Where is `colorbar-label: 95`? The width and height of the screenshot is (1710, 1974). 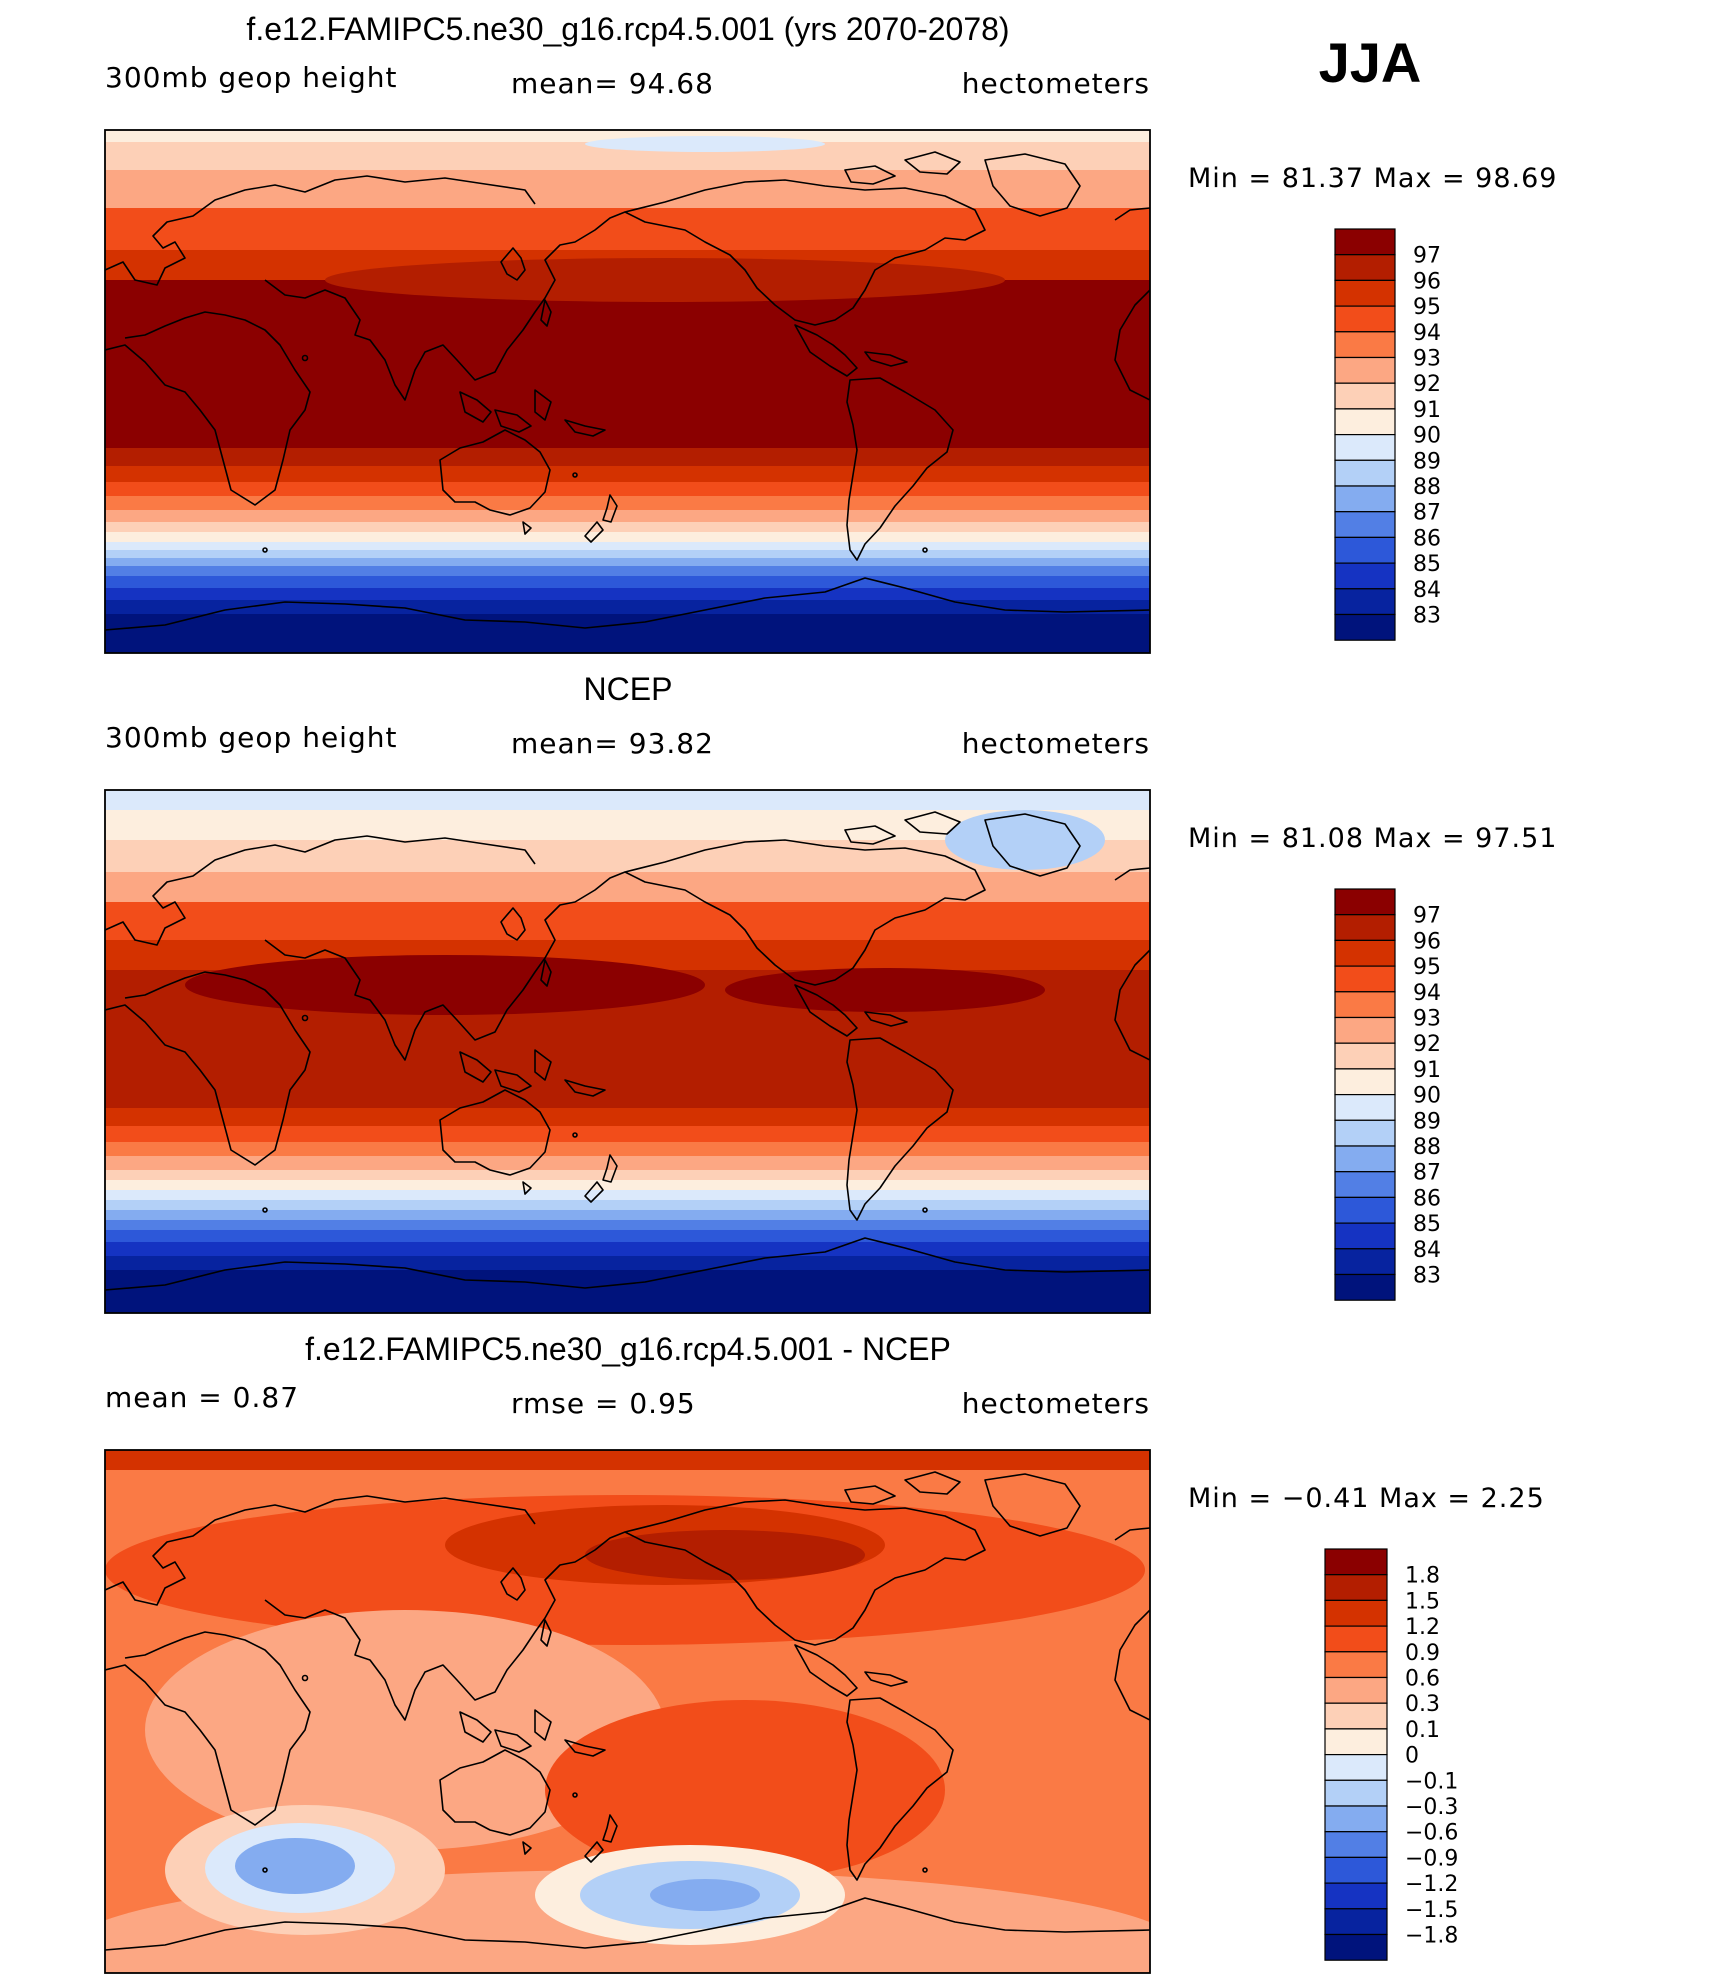
colorbar-label: 95 is located at coordinates (1427, 967).